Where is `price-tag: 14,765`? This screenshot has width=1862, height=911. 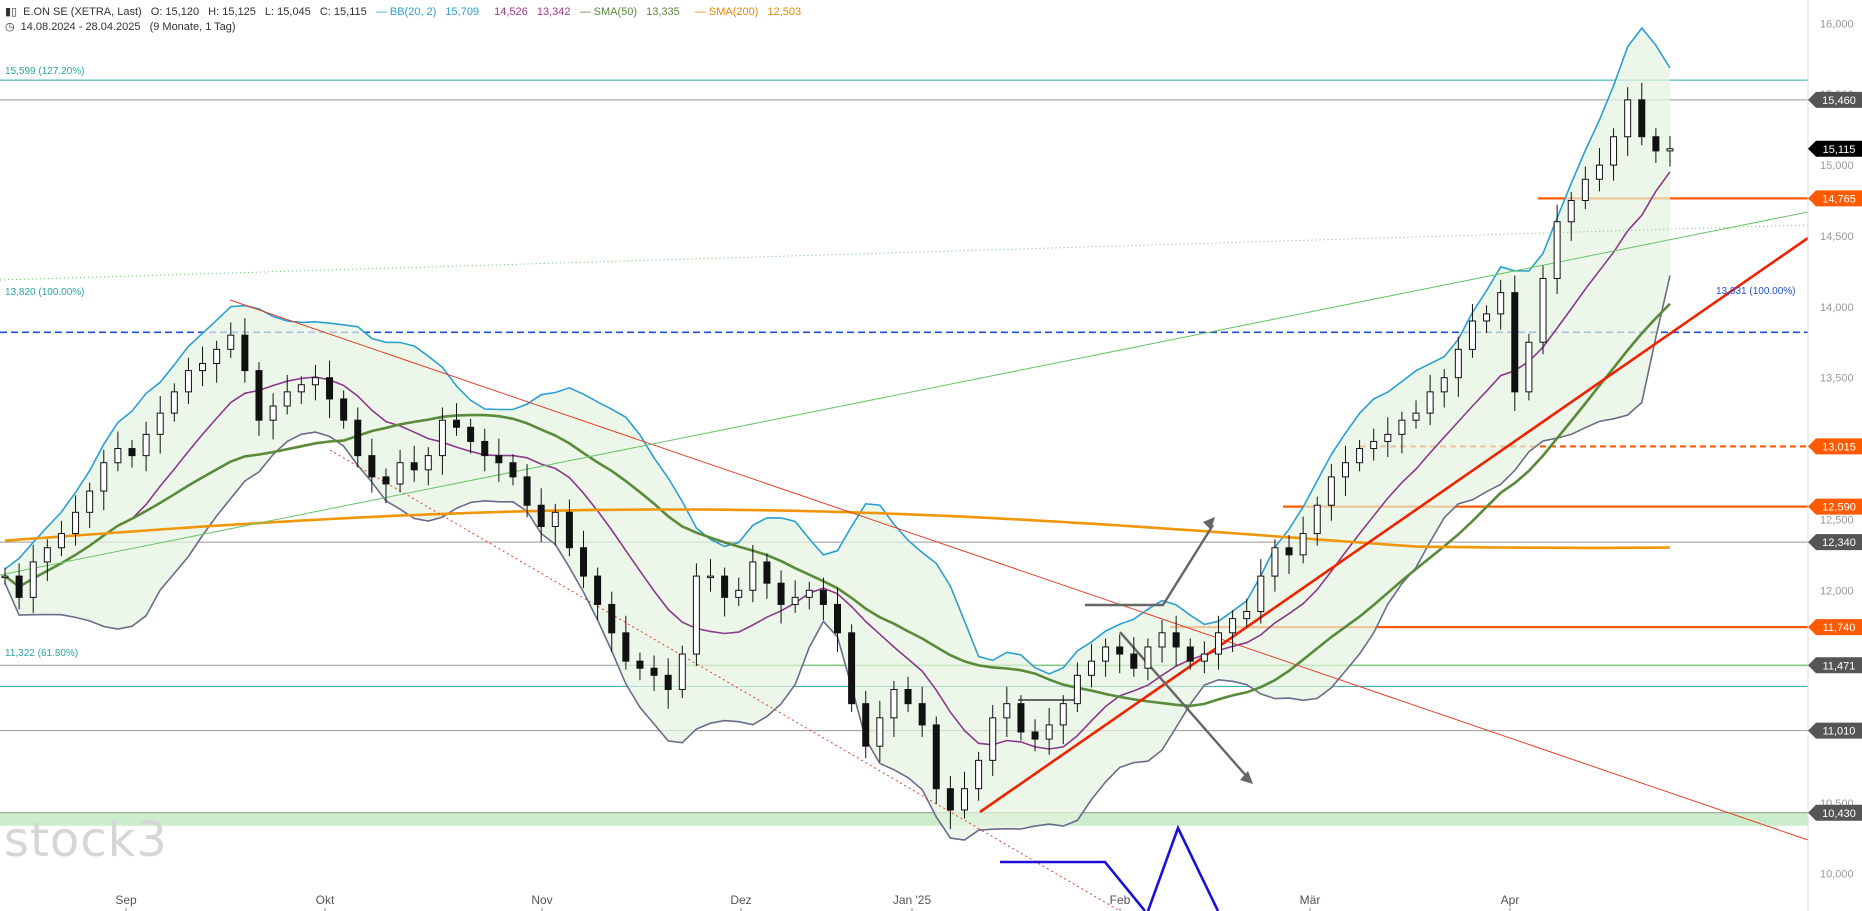 price-tag: 14,765 is located at coordinates (1835, 198).